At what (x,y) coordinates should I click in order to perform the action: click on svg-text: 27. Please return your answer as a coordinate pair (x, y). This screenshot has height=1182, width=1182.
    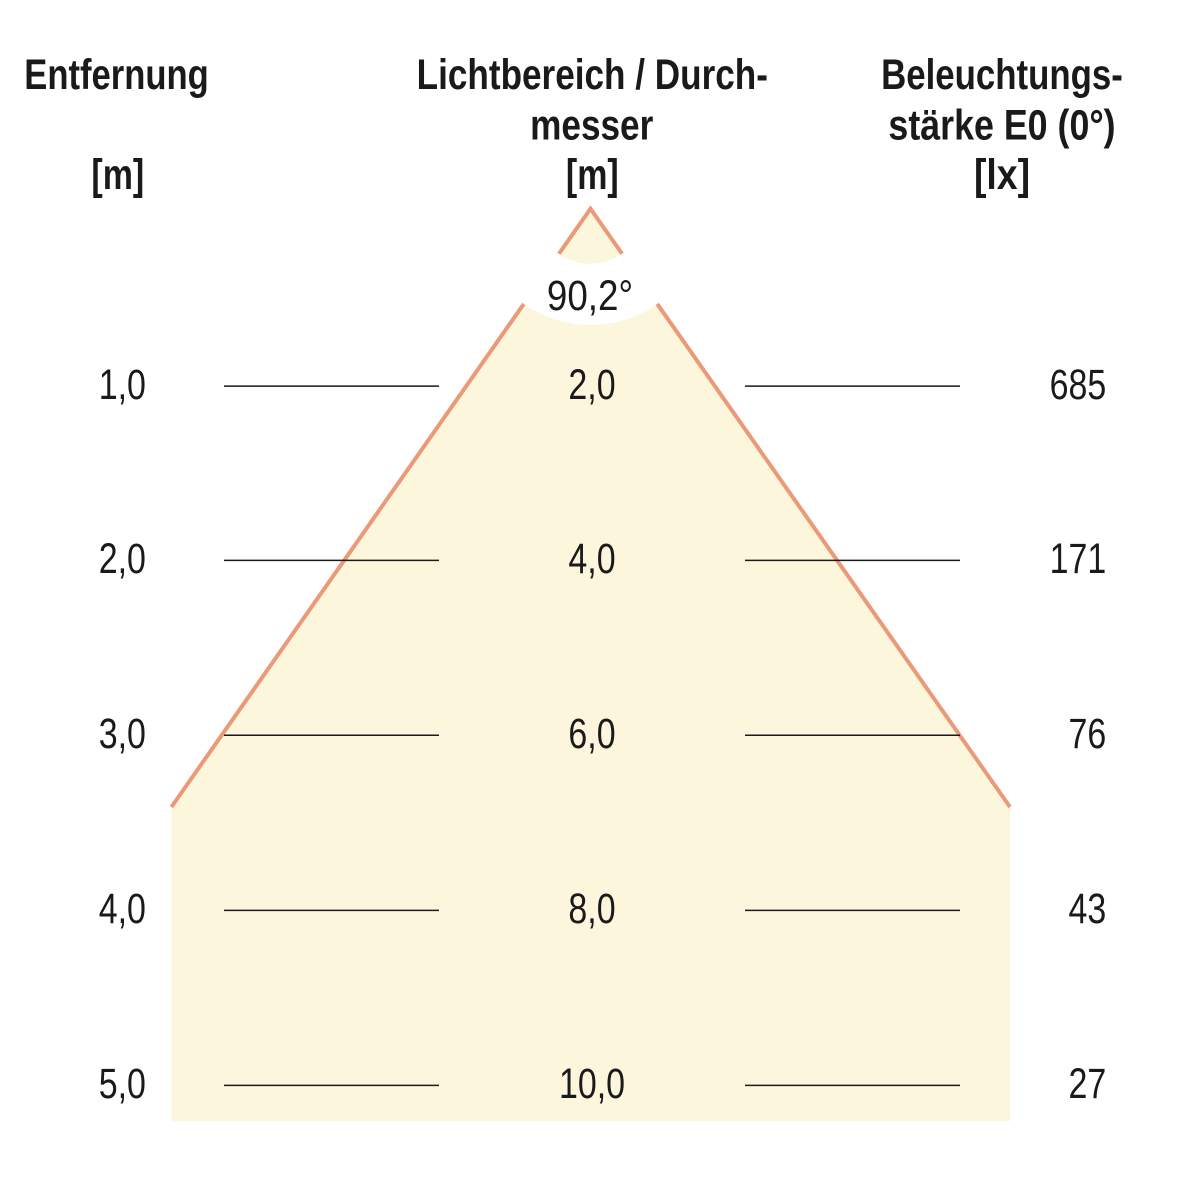
    Looking at the image, I should click on (1088, 1084).